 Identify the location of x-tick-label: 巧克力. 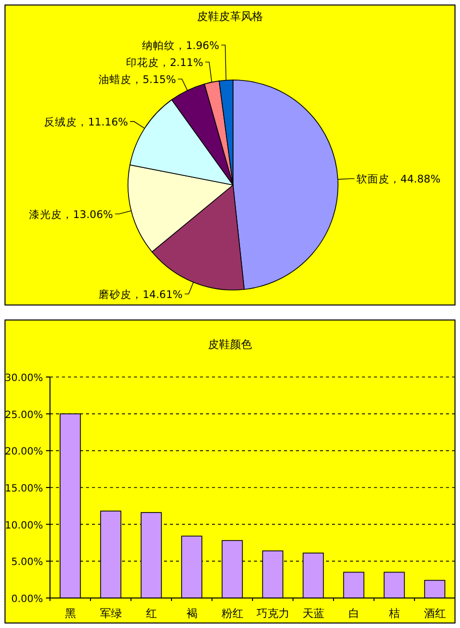
(273, 613).